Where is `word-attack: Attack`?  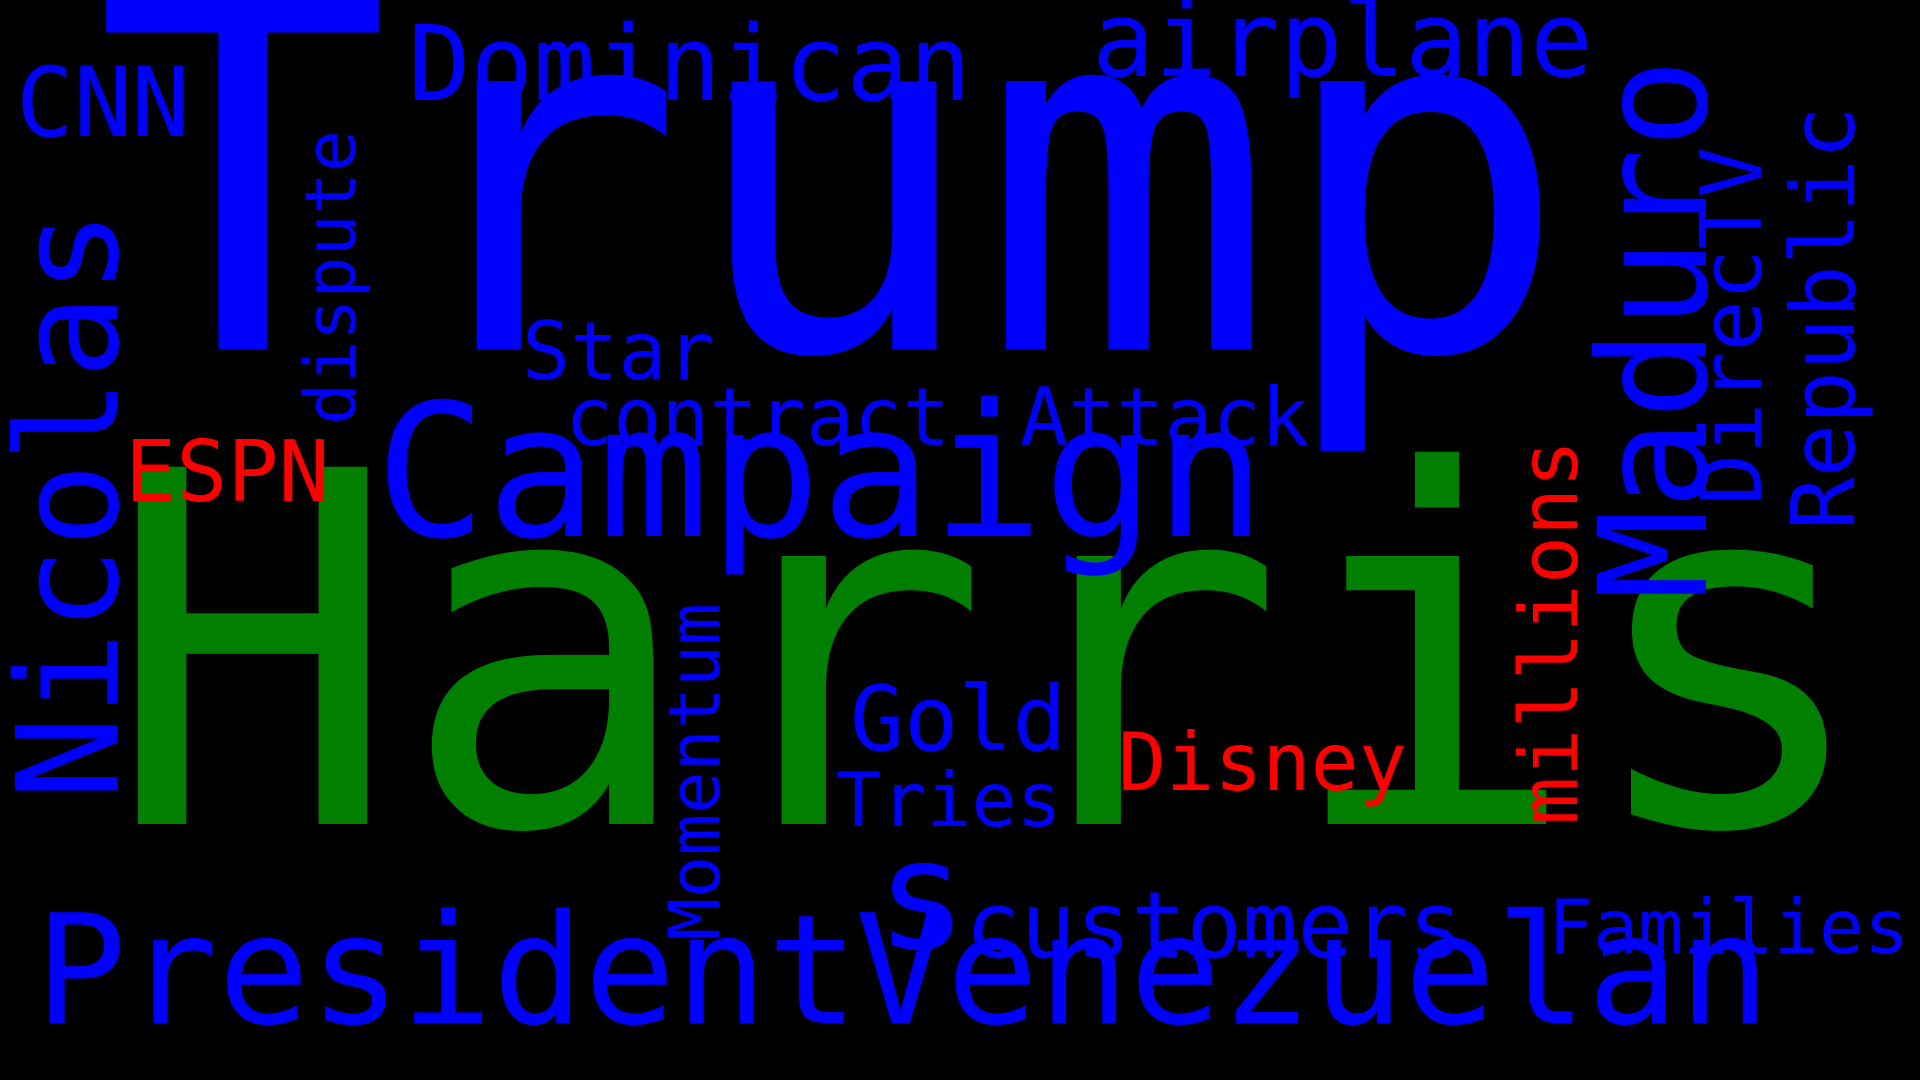
word-attack: Attack is located at coordinates (1164, 417).